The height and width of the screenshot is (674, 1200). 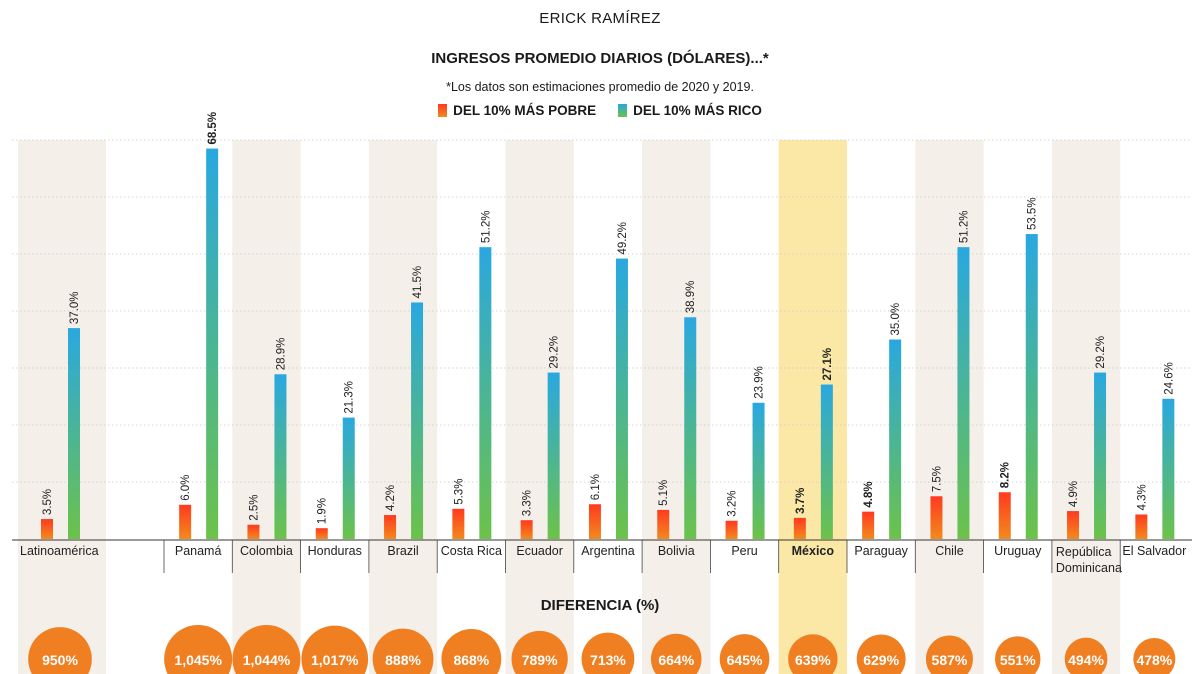 I want to click on difference-label: 664%, so click(x=676, y=660).